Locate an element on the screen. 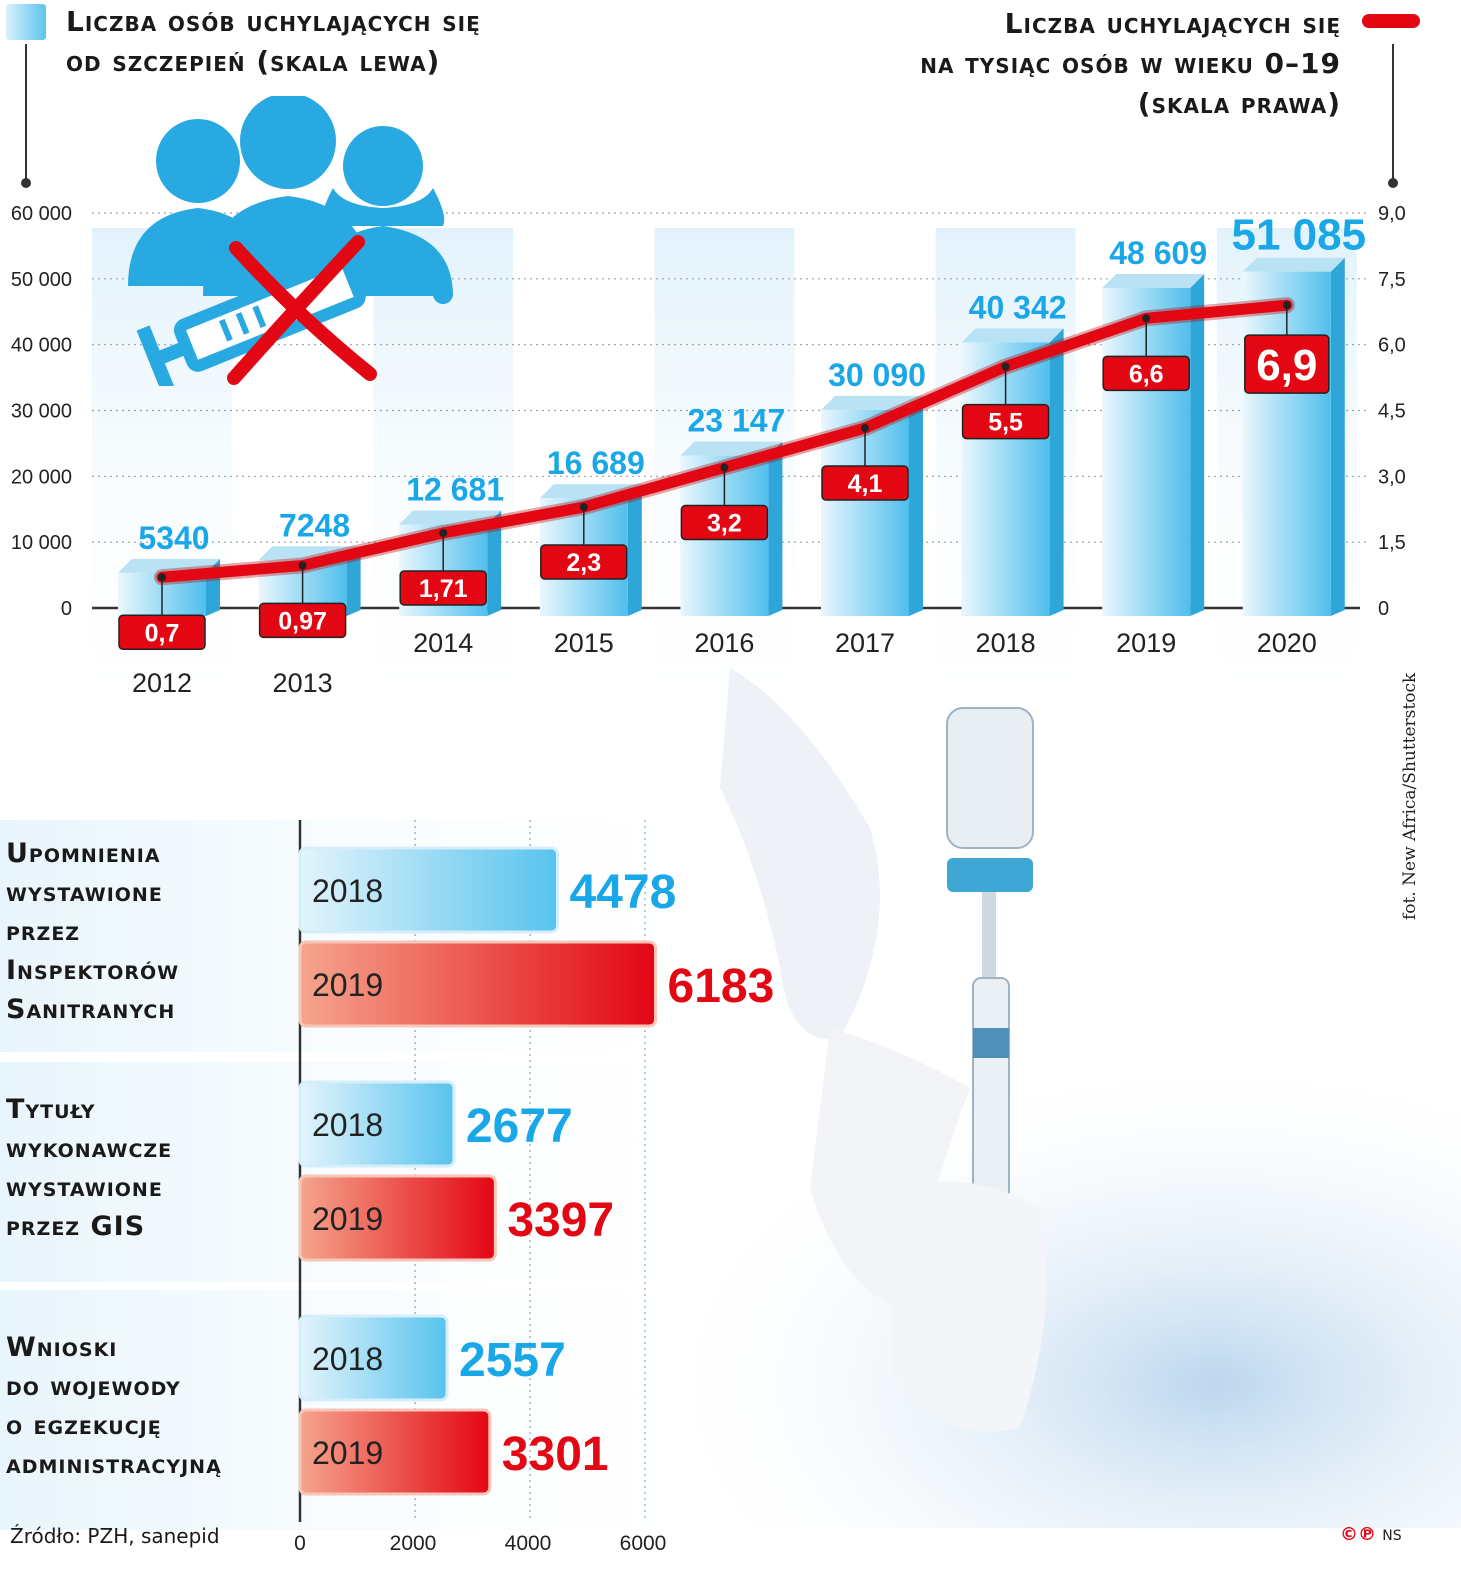 This screenshot has height=1596, width=1461. line-value-label: 6,9 is located at coordinates (1286, 365).